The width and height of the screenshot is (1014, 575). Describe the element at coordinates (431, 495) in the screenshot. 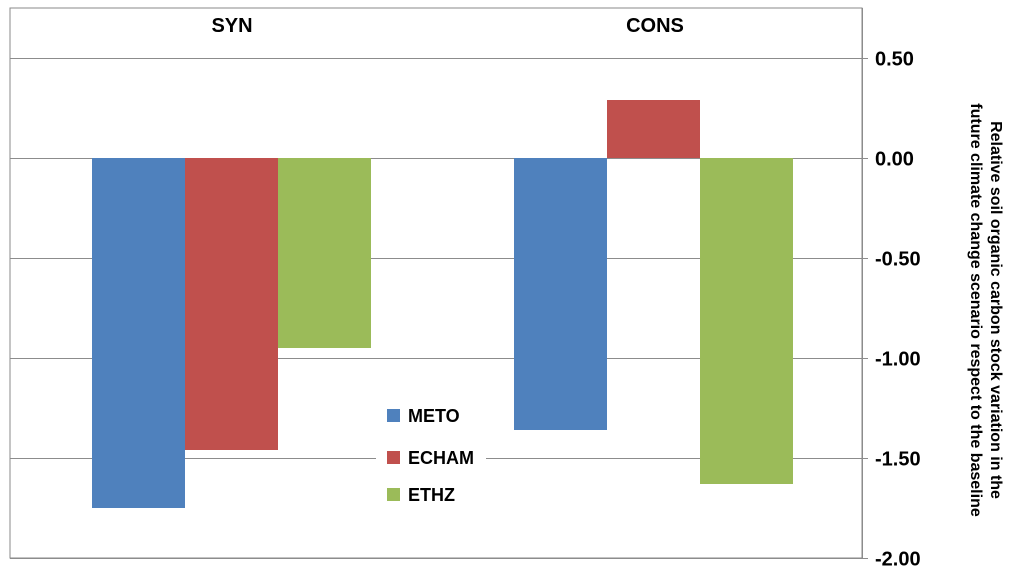

I see `legend-label-ethz: ETHZ` at that location.